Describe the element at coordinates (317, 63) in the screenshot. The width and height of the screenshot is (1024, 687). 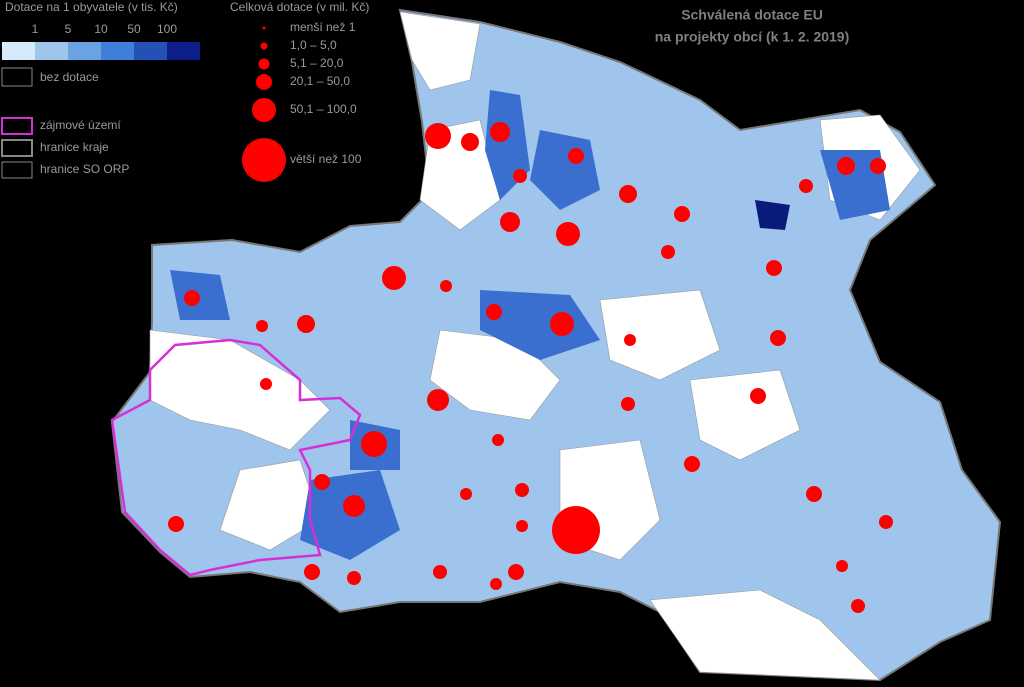
I see `size-label: 5,1 – 20,0` at that location.